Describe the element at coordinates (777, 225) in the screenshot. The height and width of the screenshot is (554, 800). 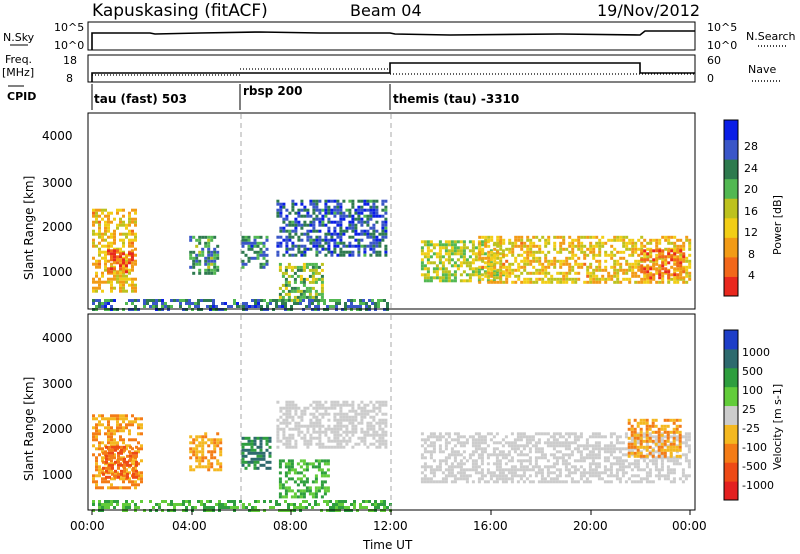
I see `power-cb-label: Power [dB]` at that location.